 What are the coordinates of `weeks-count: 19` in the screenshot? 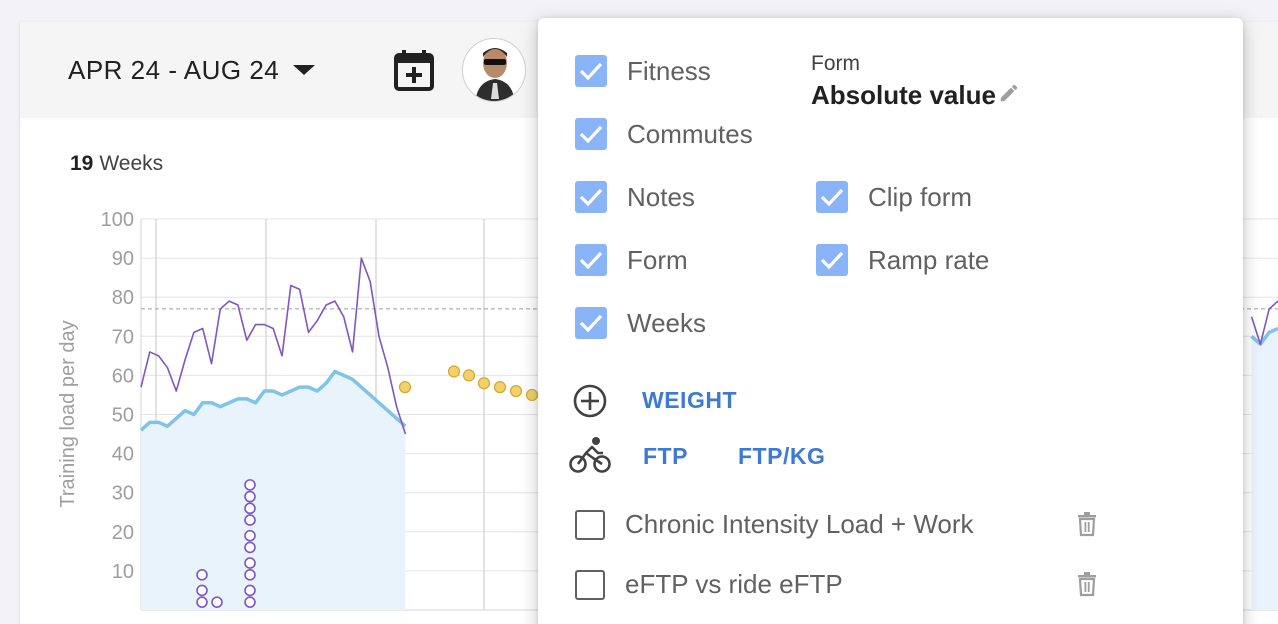 It's located at (82, 163).